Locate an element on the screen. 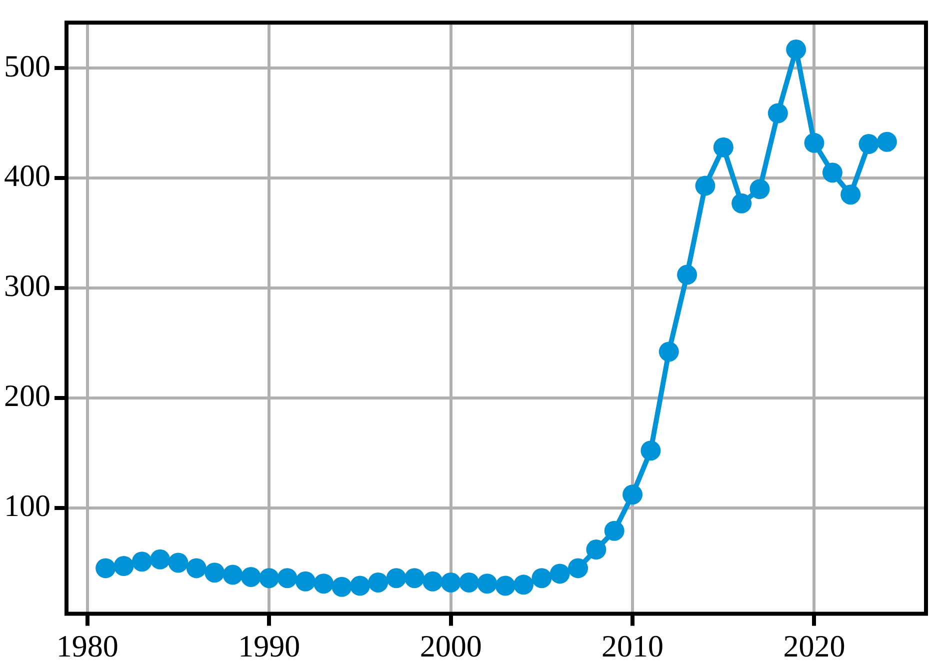 This screenshot has width=936, height=671. x-tick-label: 2020 is located at coordinates (814, 646).